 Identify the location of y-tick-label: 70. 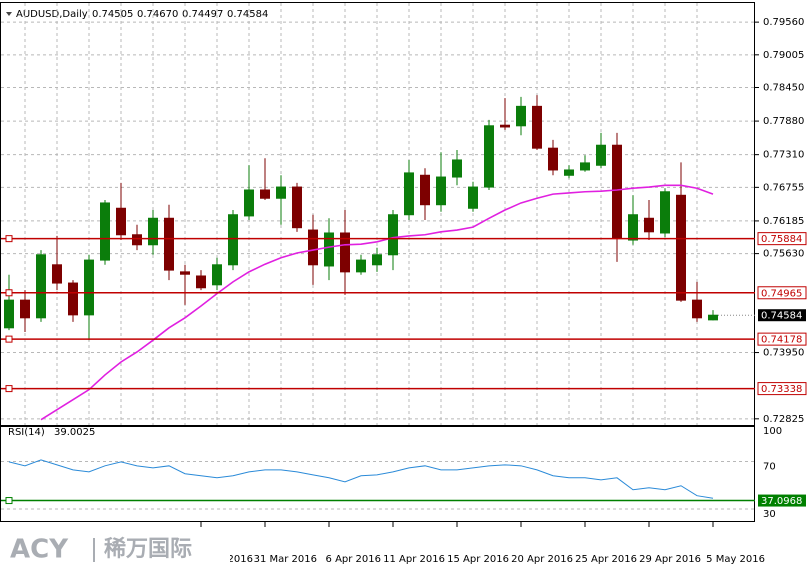
(769, 467).